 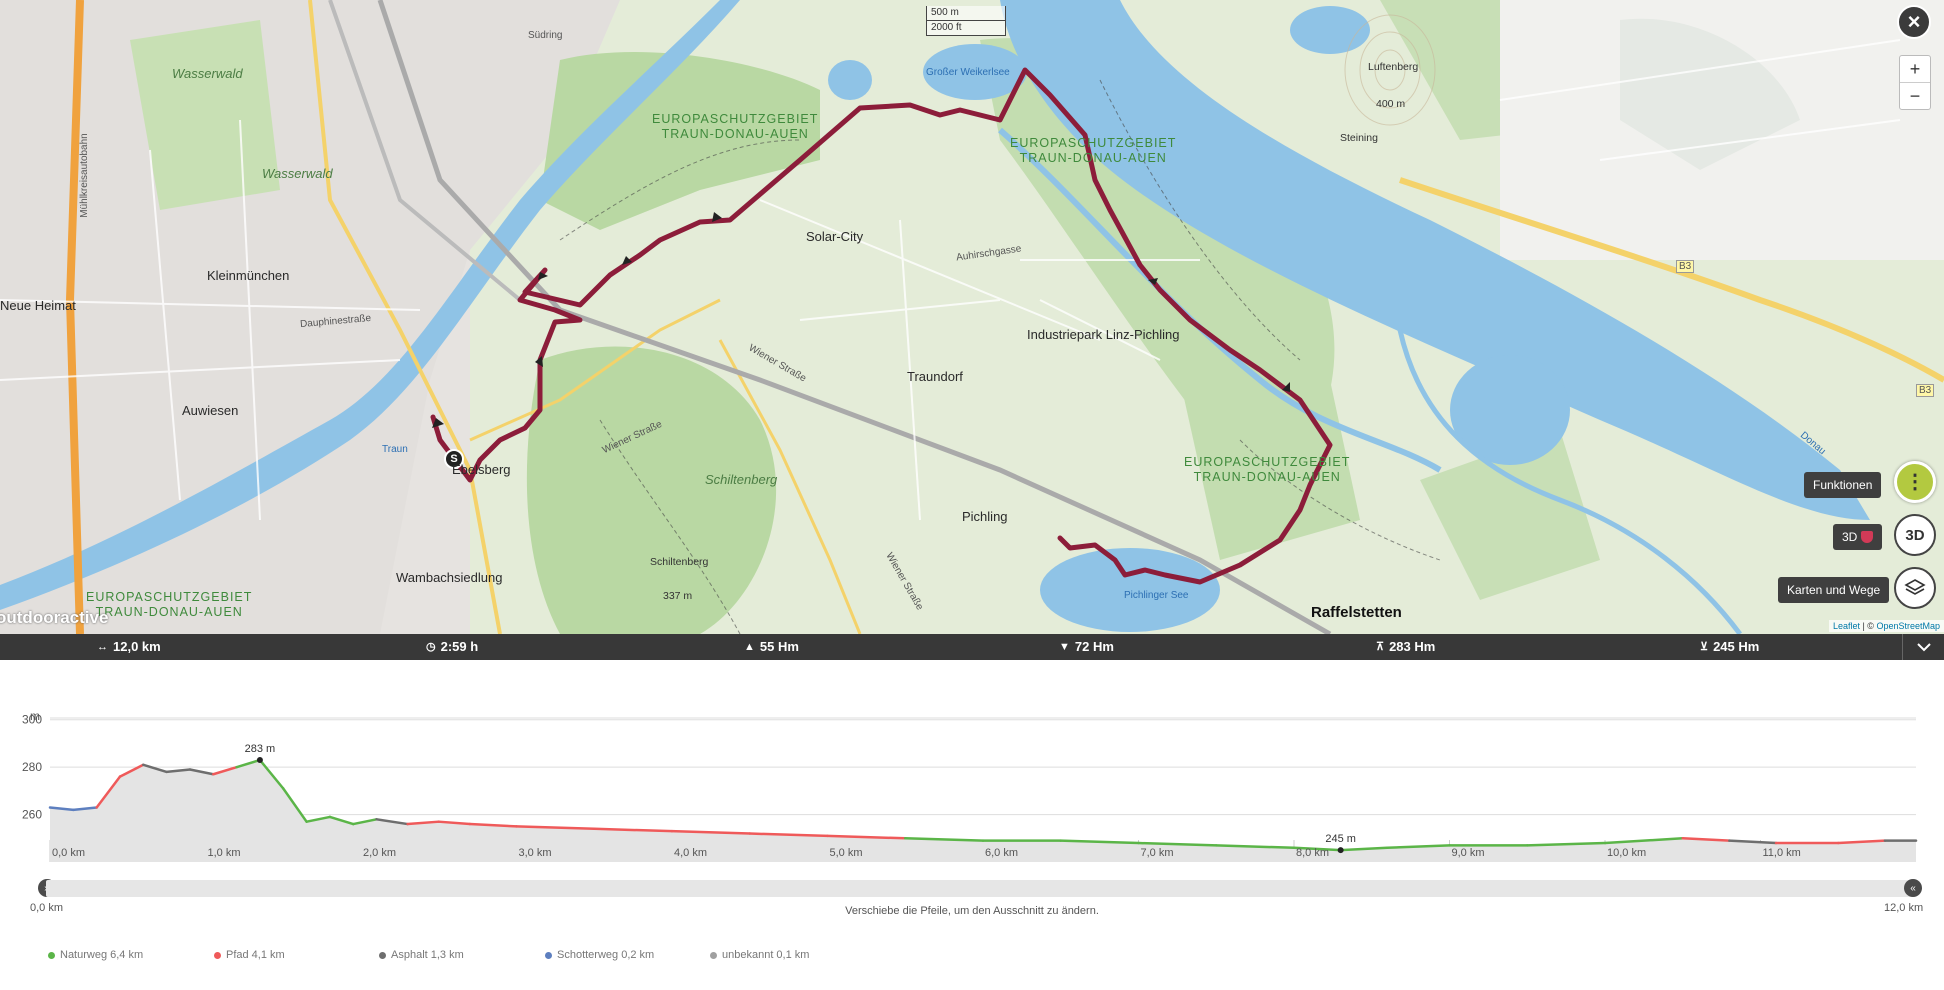 I want to click on max-altitude-icon: ⊼, so click(x=1380, y=647).